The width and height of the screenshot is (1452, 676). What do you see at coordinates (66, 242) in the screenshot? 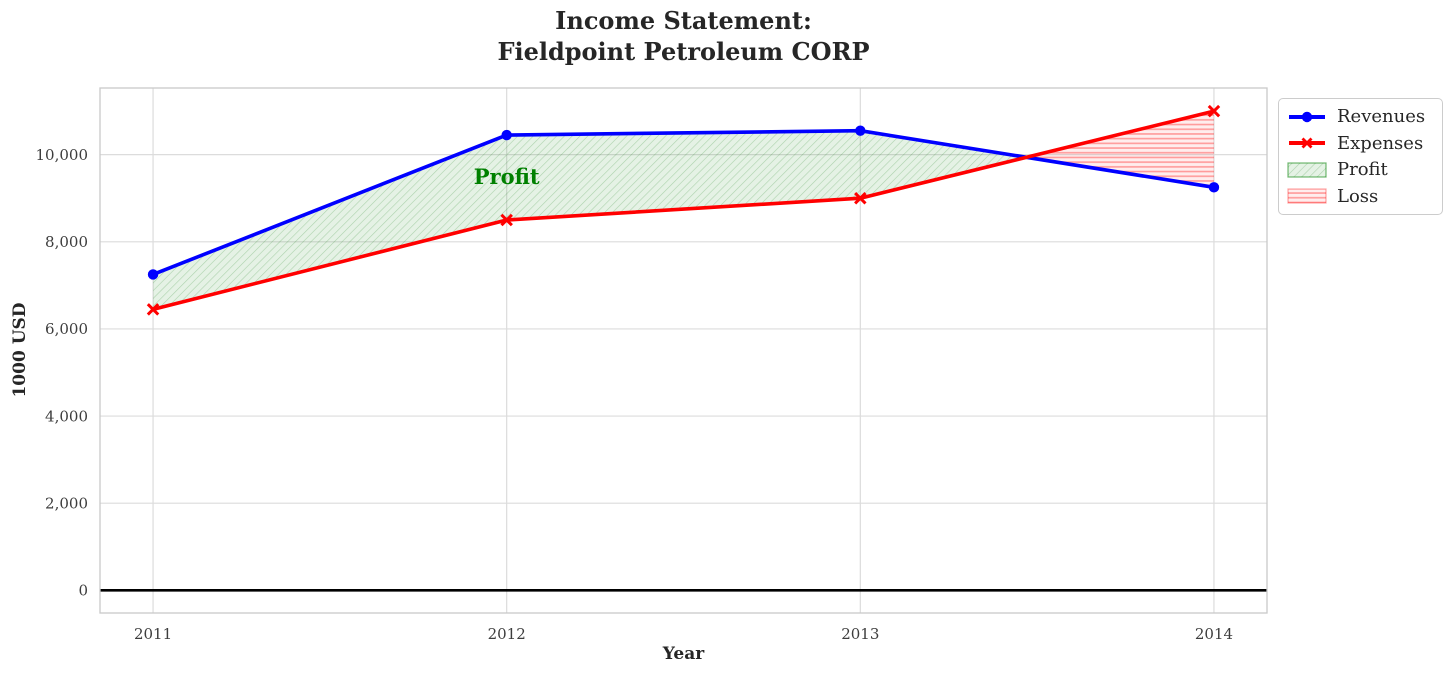
I see `y-tick-label: 8,000` at bounding box center [66, 242].